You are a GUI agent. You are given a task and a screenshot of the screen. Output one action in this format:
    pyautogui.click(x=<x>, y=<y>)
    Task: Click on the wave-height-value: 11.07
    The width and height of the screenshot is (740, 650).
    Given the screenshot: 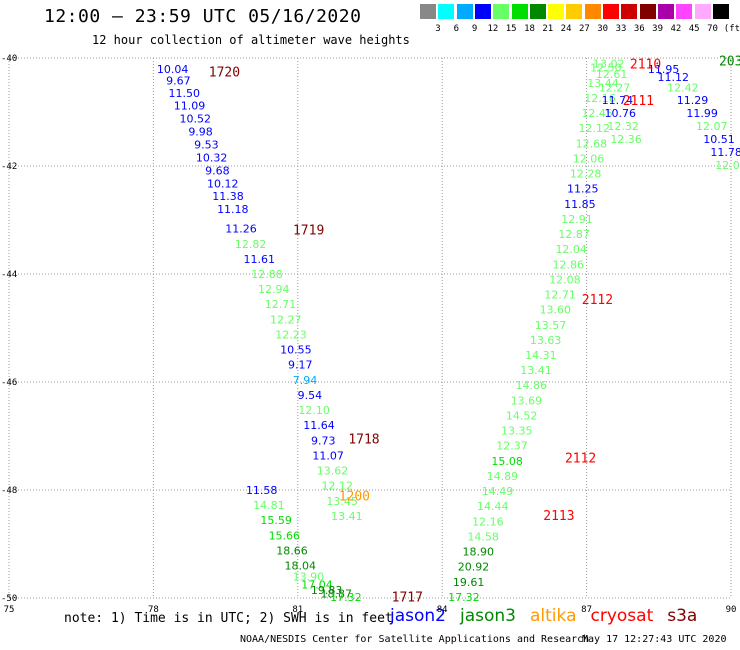 What is the action you would take?
    pyautogui.click(x=328, y=455)
    